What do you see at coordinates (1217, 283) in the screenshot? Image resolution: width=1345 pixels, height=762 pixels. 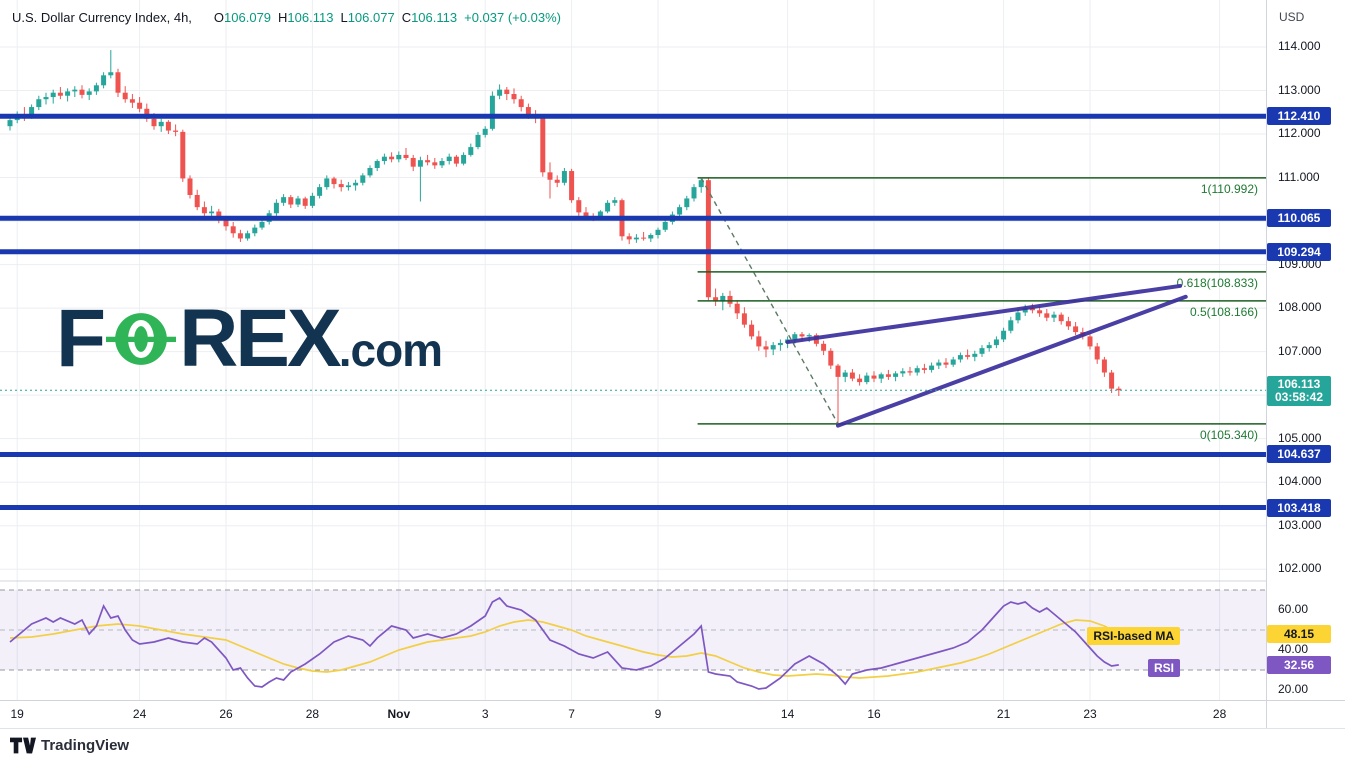 I see `fib-label: 0.618(108.833)` at bounding box center [1217, 283].